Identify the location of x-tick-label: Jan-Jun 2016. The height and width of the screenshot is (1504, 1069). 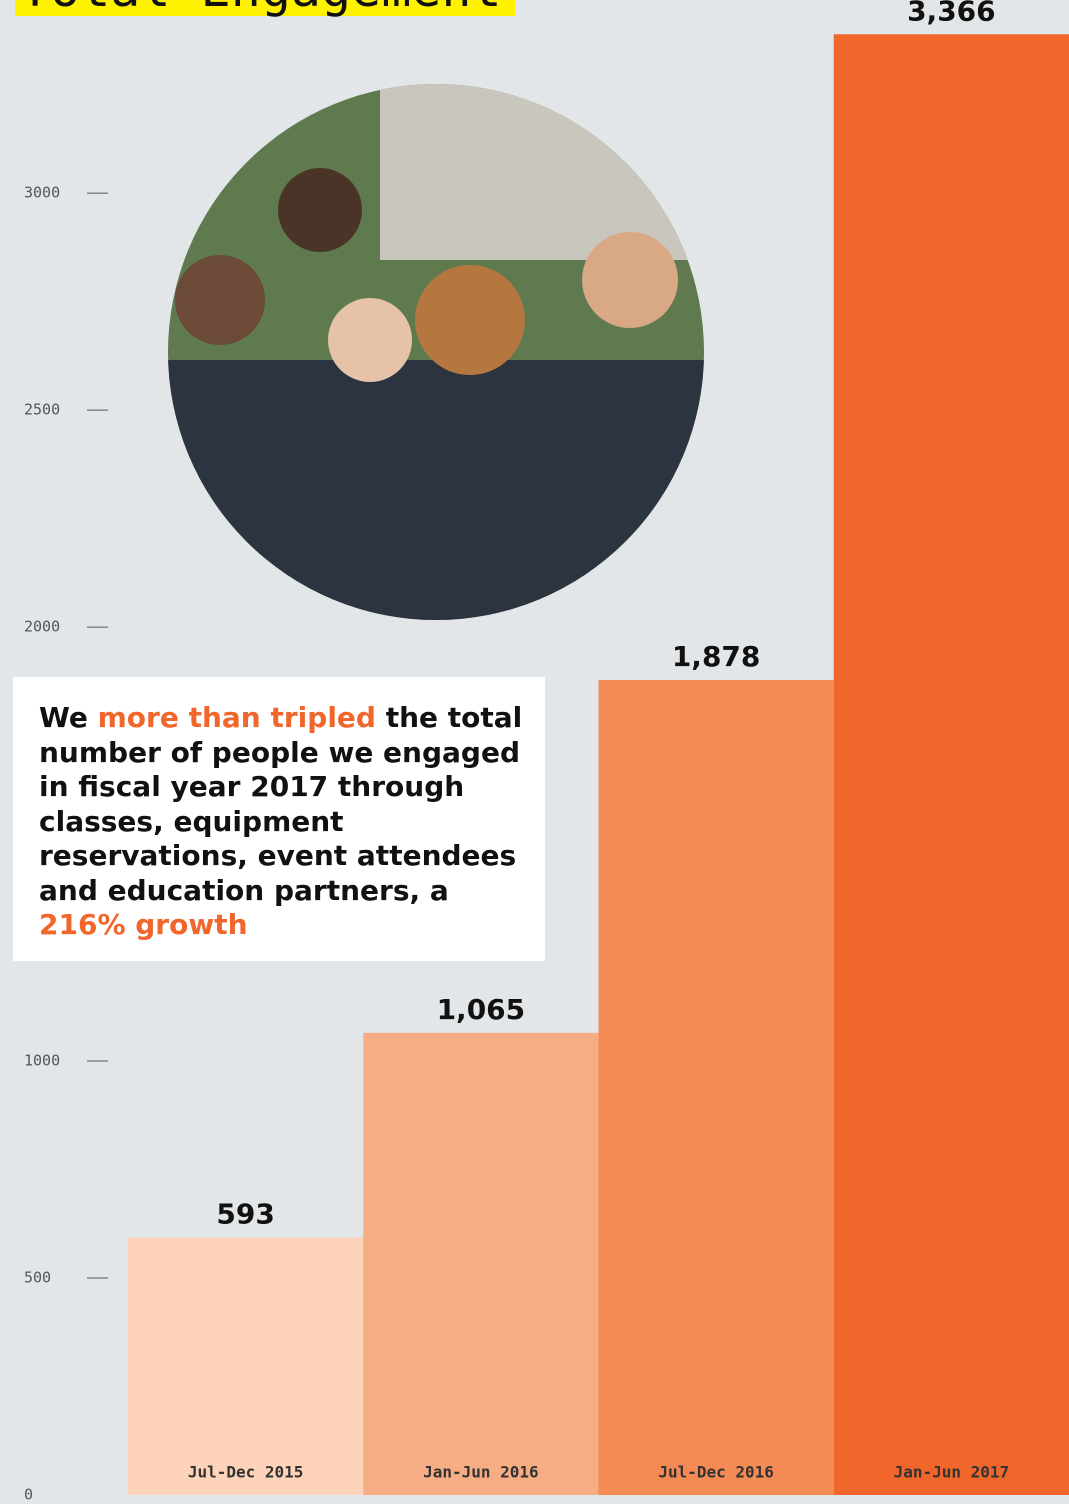
(481, 1472).